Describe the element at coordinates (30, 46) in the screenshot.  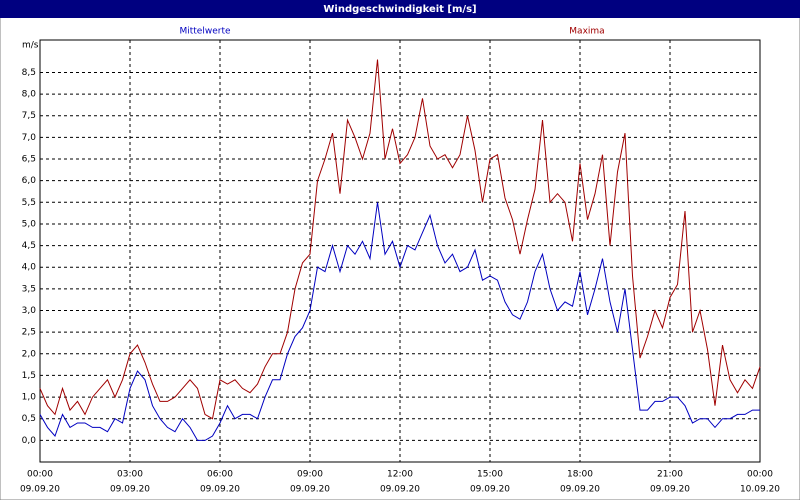
I see `y-unit: m/s` at that location.